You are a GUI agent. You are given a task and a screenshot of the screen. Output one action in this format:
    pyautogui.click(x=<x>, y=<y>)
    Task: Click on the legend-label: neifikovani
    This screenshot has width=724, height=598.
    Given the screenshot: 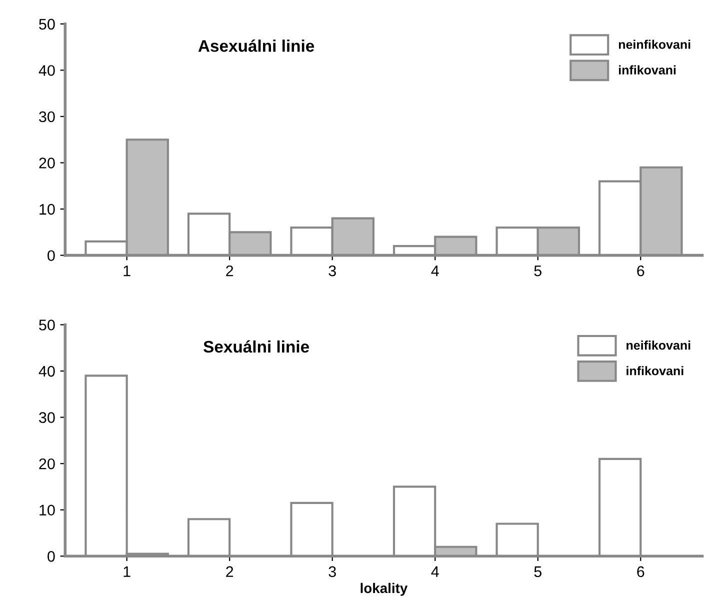 What is the action you would take?
    pyautogui.click(x=658, y=345)
    